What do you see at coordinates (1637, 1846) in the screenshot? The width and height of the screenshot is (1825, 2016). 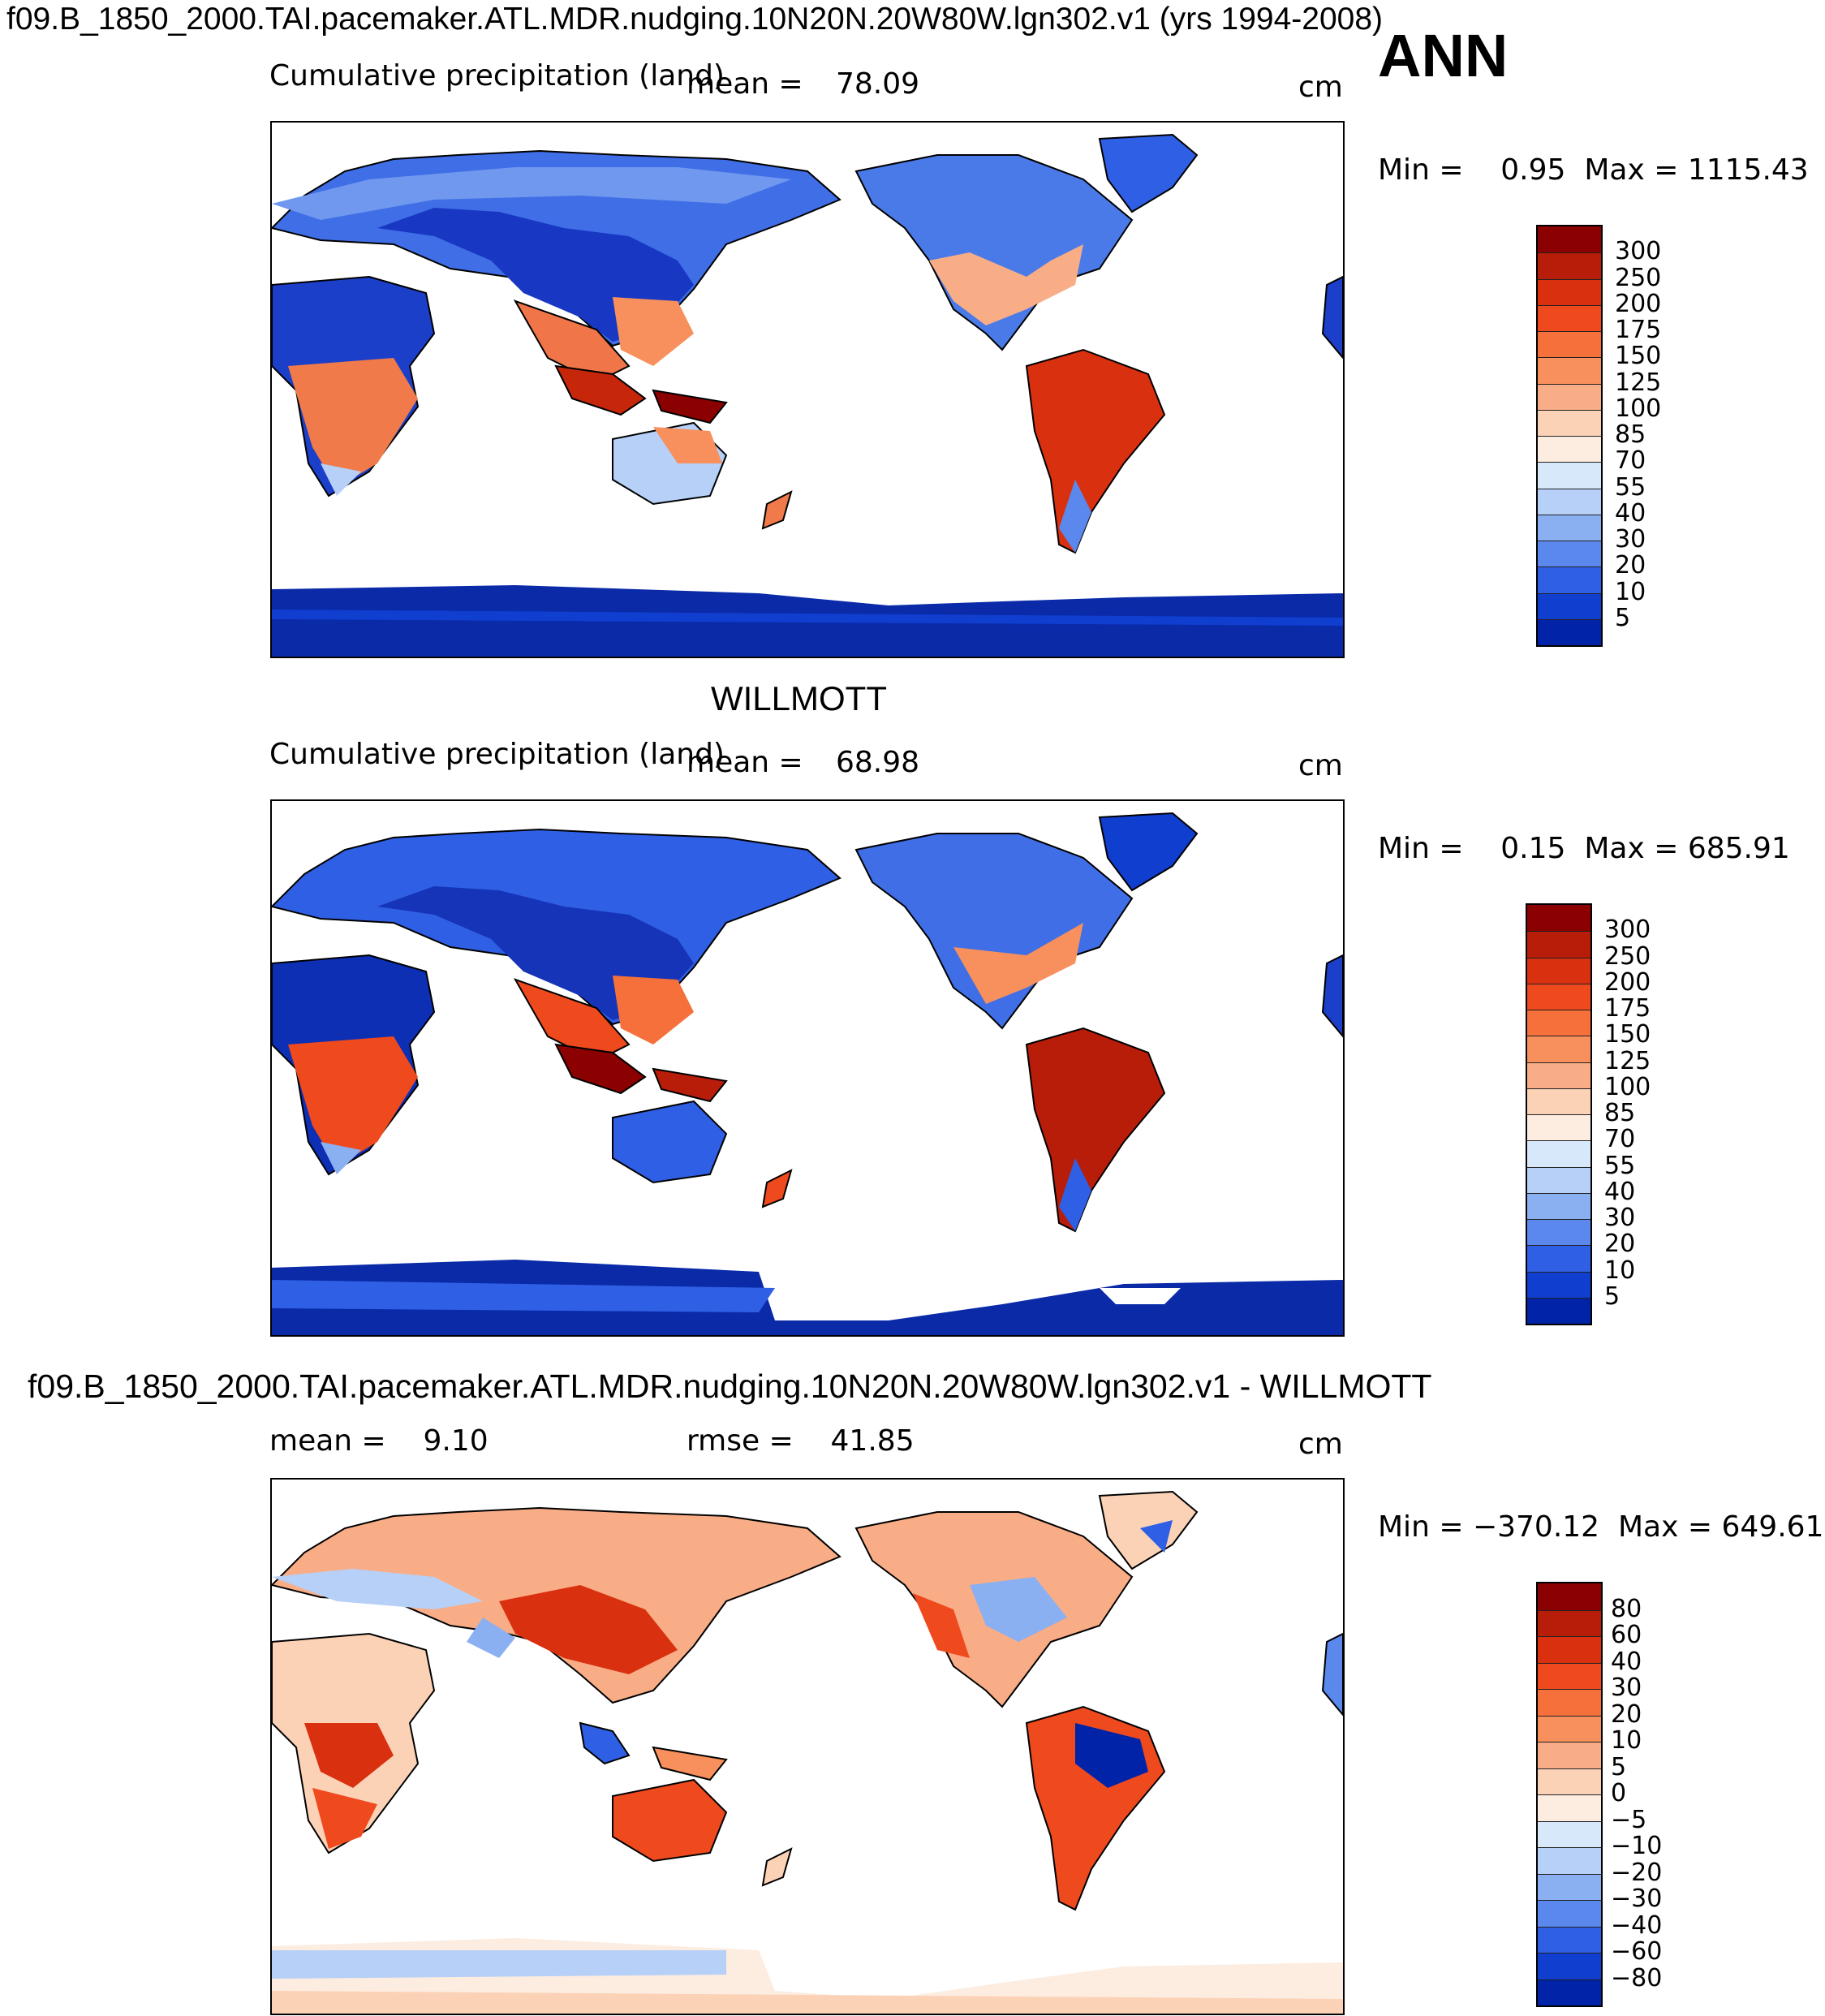 I see `colorbar-tick-label: −10` at bounding box center [1637, 1846].